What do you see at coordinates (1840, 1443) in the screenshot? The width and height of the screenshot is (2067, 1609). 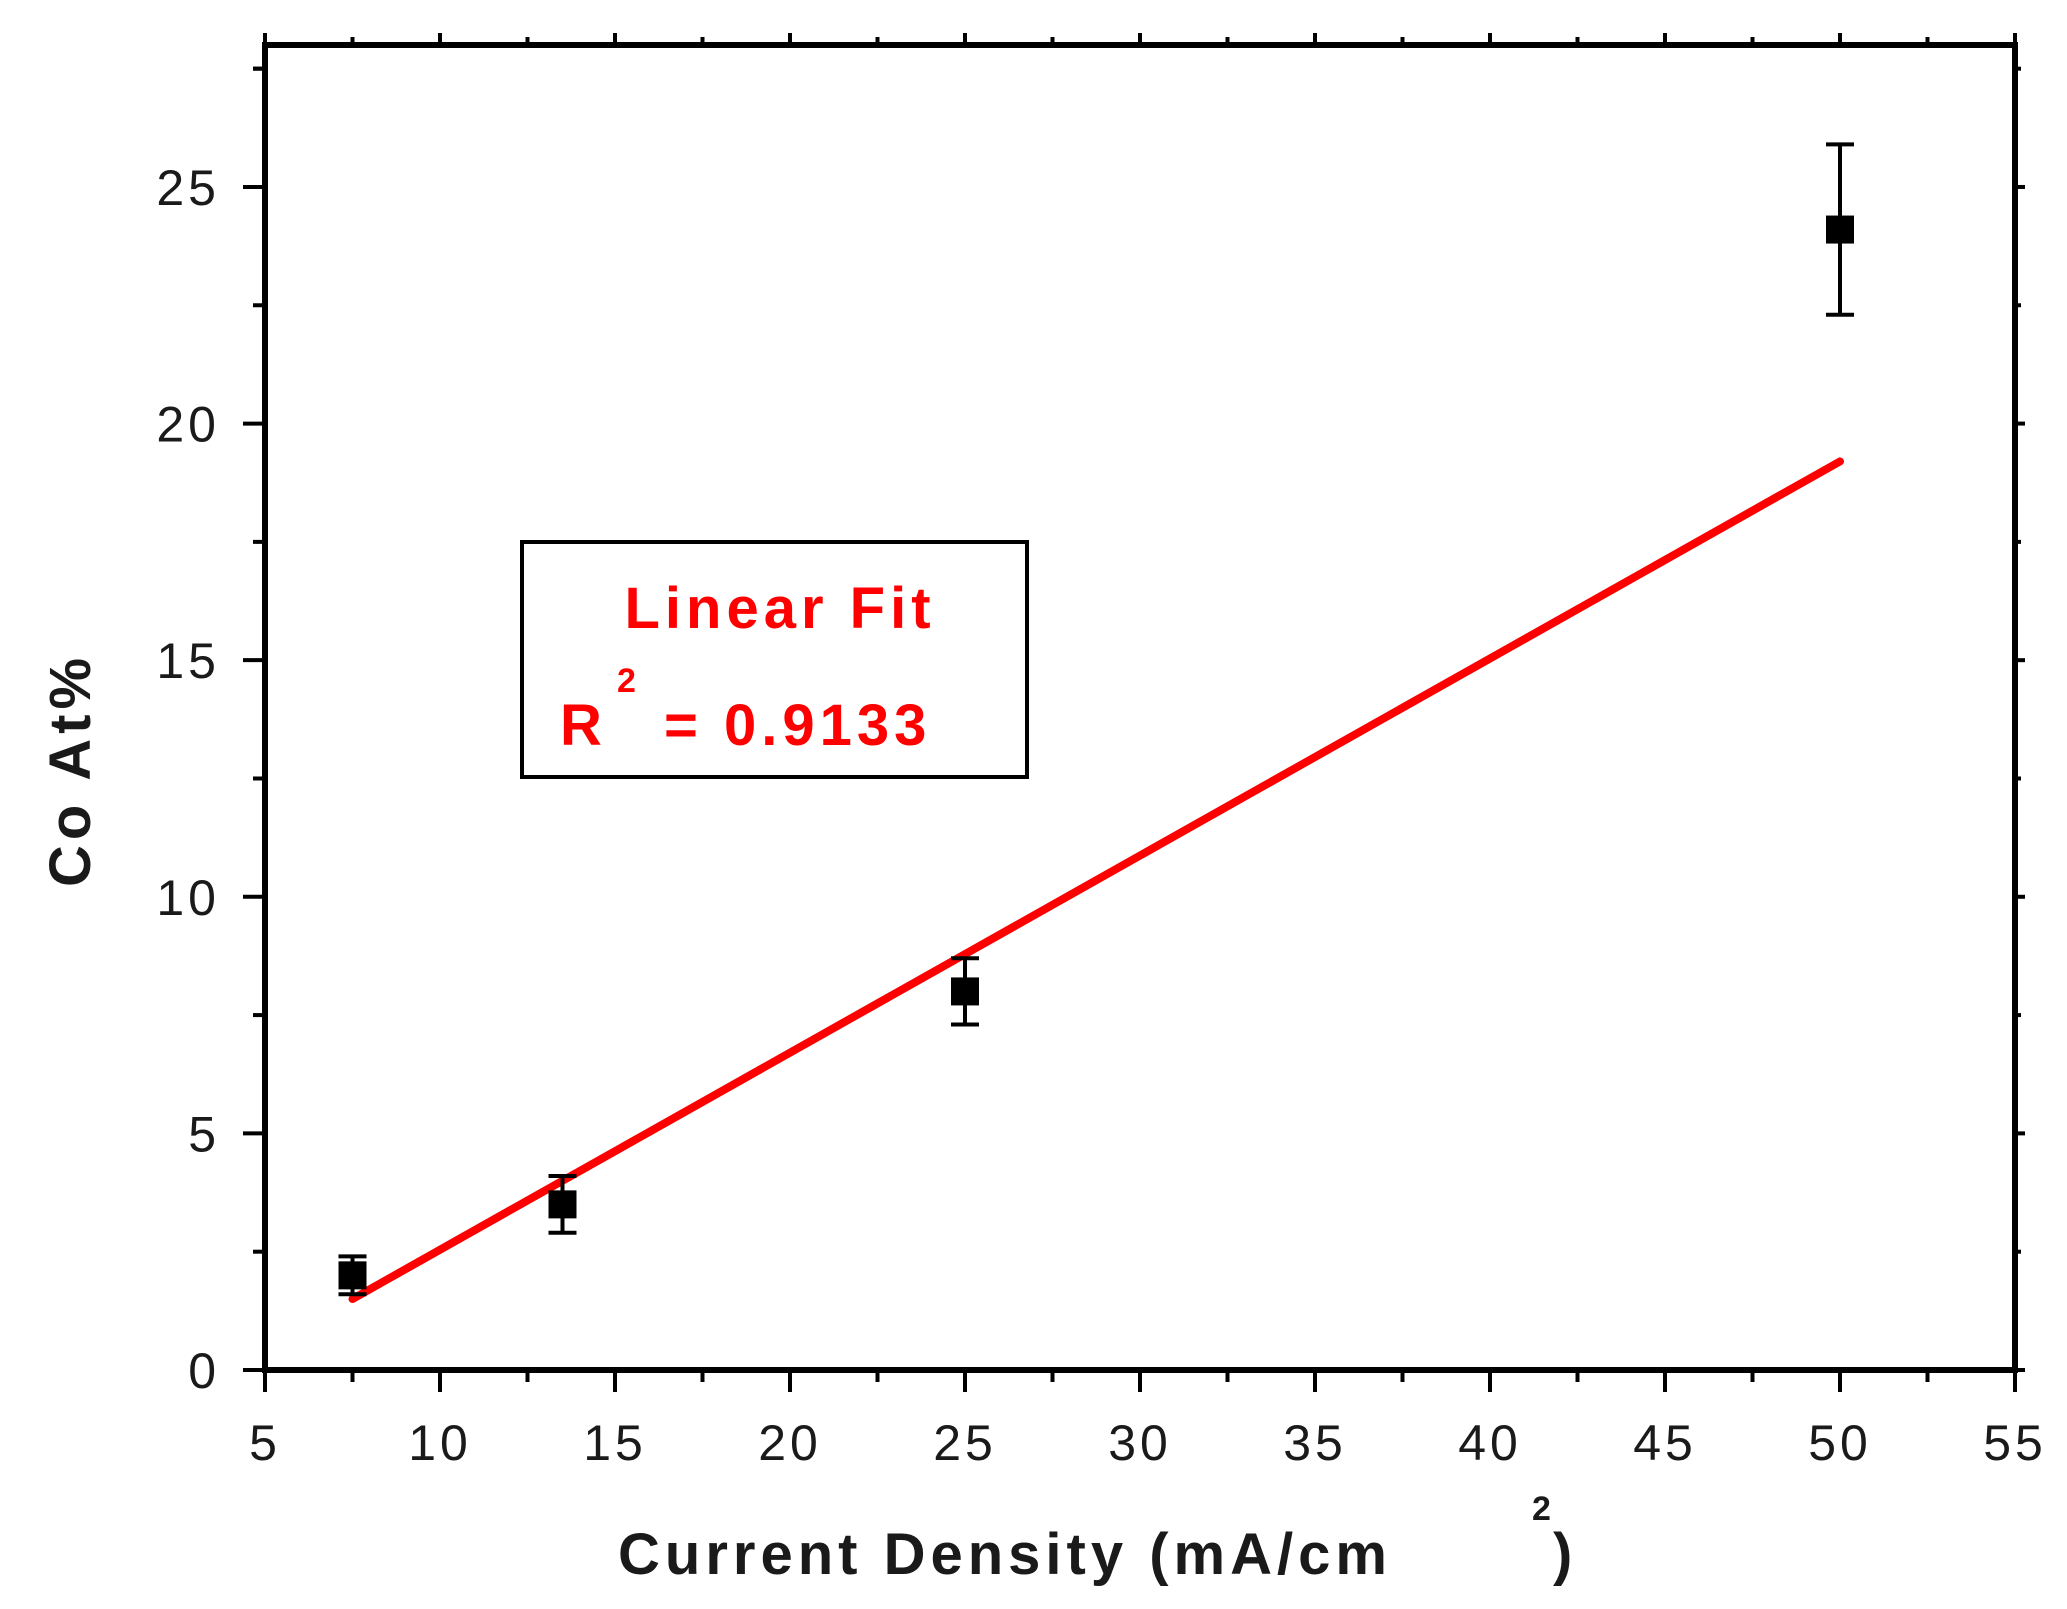 I see `x-tick-label: 50` at bounding box center [1840, 1443].